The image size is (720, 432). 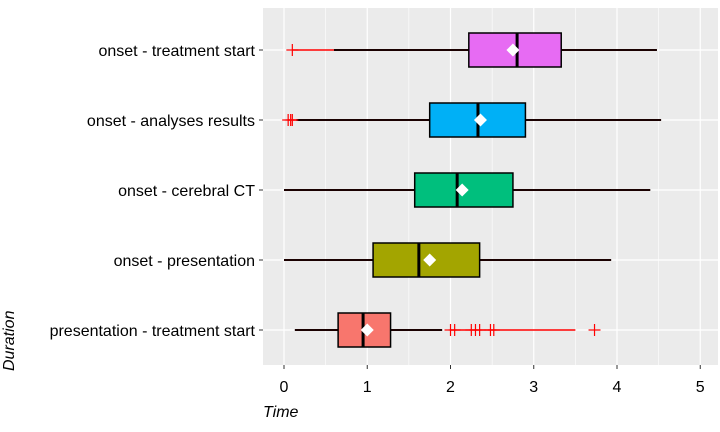 What do you see at coordinates (450, 387) in the screenshot?
I see `x-tick-label: 2` at bounding box center [450, 387].